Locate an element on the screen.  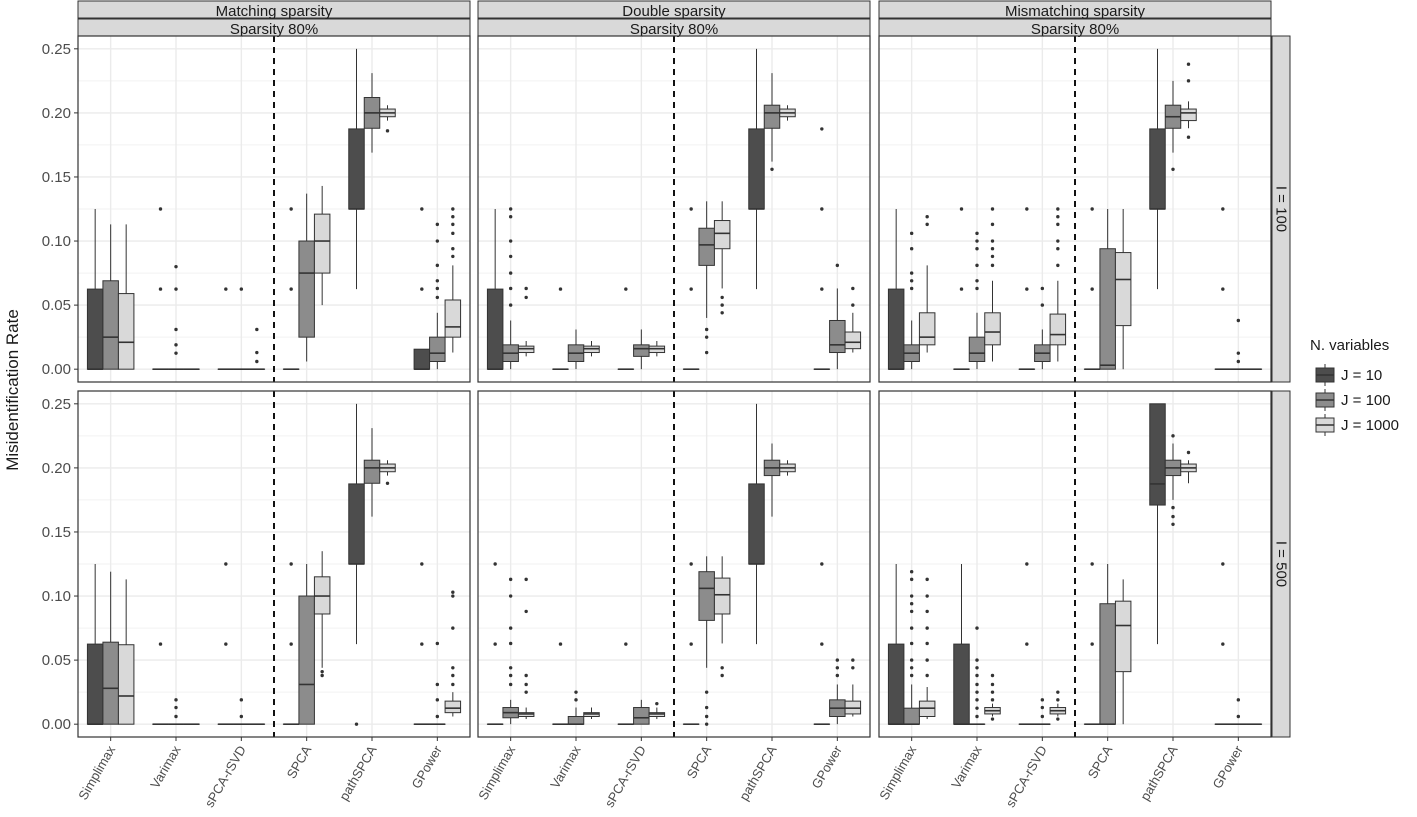
y-tick-label: 0.10 is located at coordinates (56, 241).